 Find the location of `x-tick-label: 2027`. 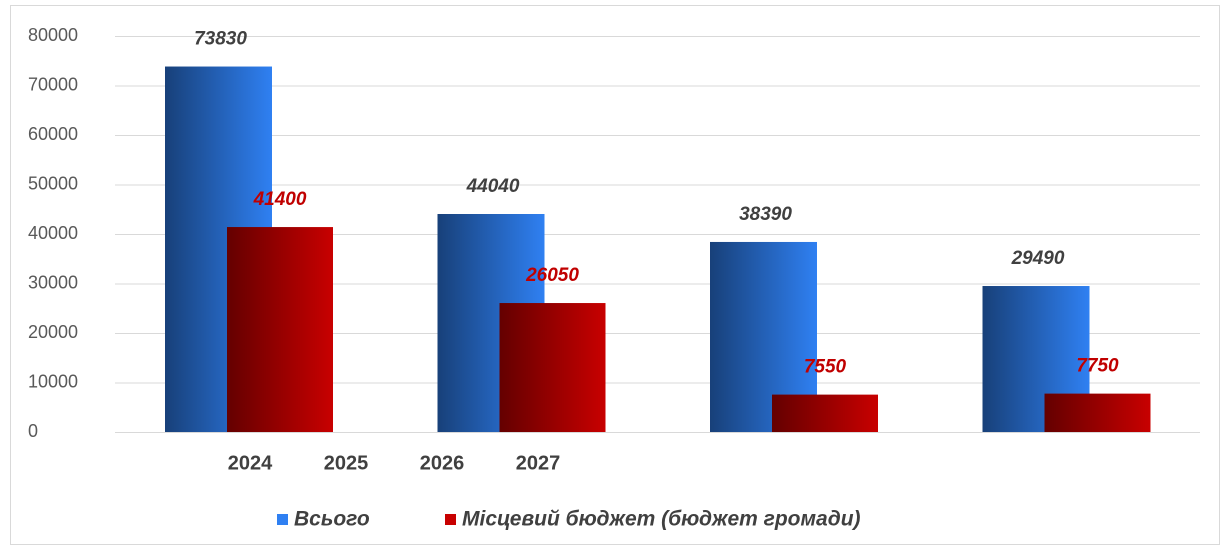

x-tick-label: 2027 is located at coordinates (538, 463).